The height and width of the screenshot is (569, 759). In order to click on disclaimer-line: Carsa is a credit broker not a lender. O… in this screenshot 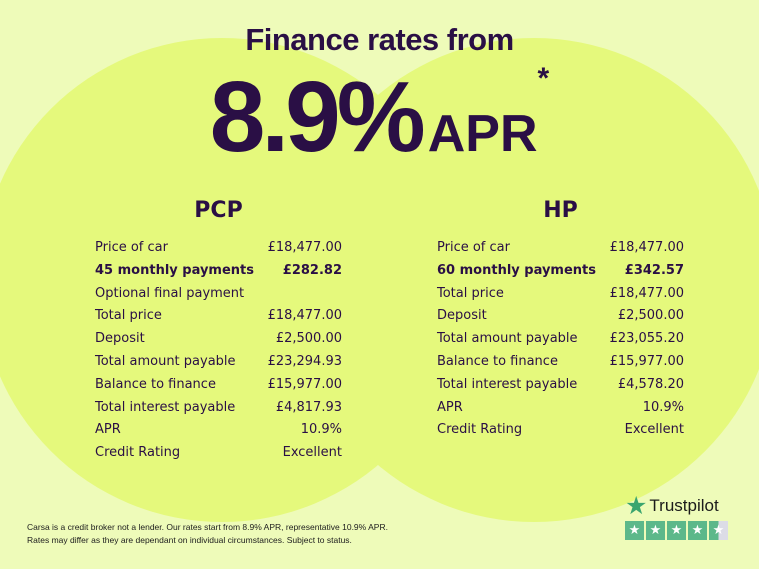, I will do `click(207, 527)`.